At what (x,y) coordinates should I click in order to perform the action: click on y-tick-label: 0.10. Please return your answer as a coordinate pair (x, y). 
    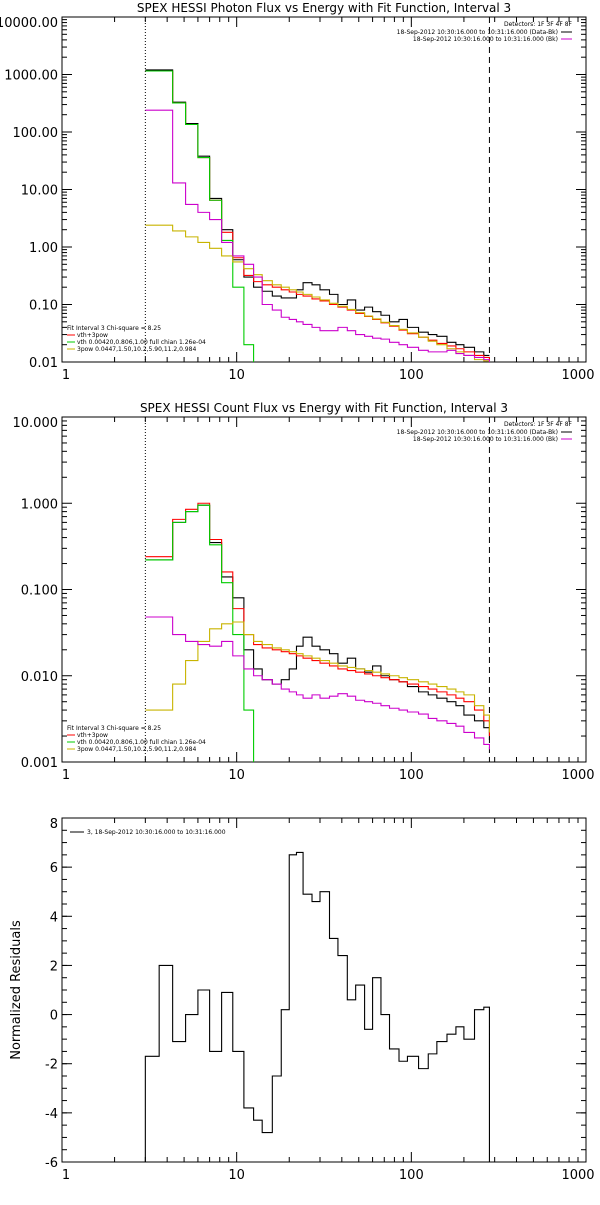
    Looking at the image, I should click on (43, 306).